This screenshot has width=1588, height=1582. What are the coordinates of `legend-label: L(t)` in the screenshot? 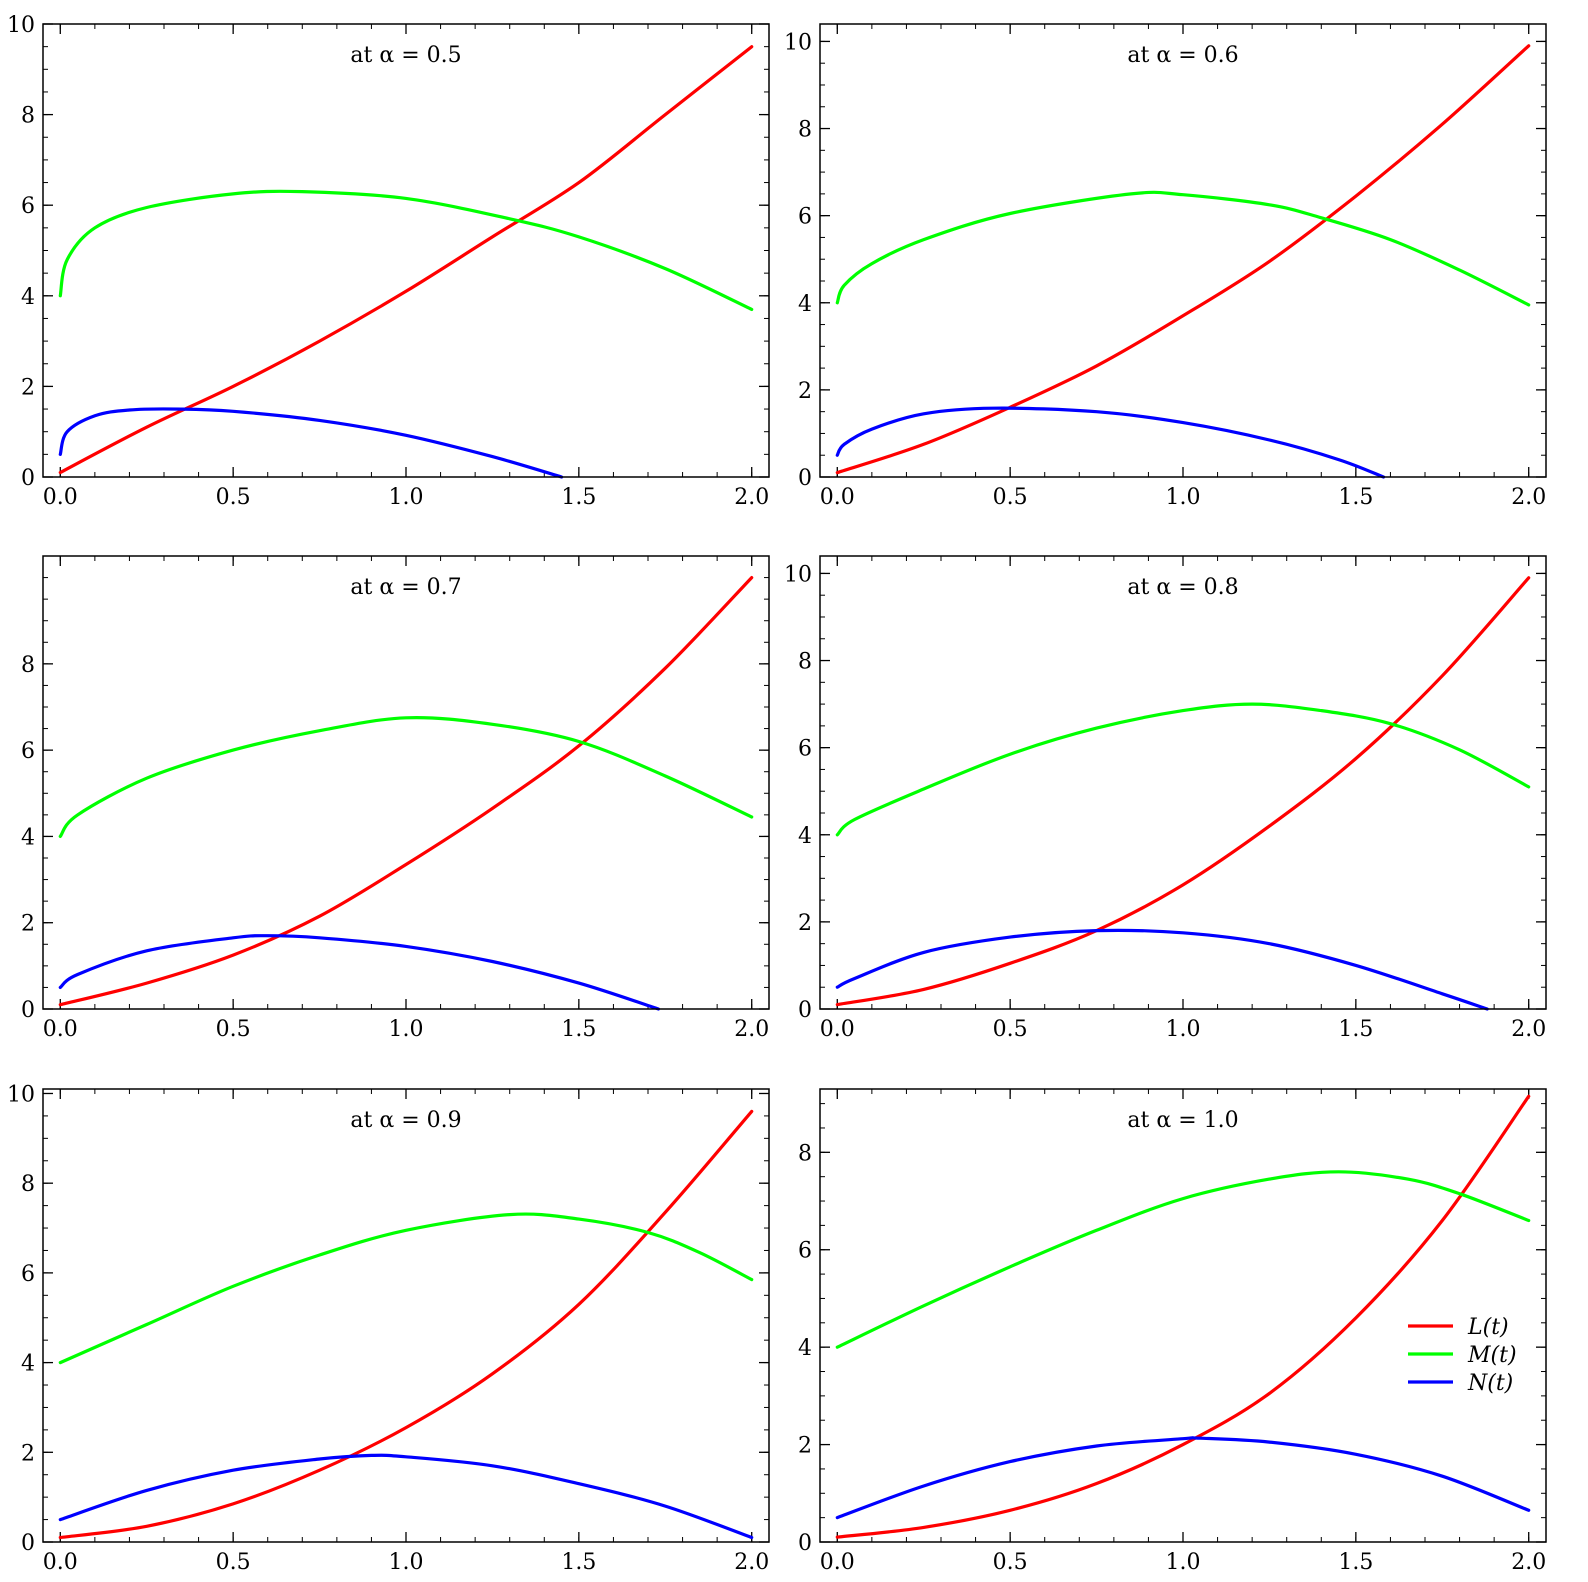 It's located at (1488, 1327).